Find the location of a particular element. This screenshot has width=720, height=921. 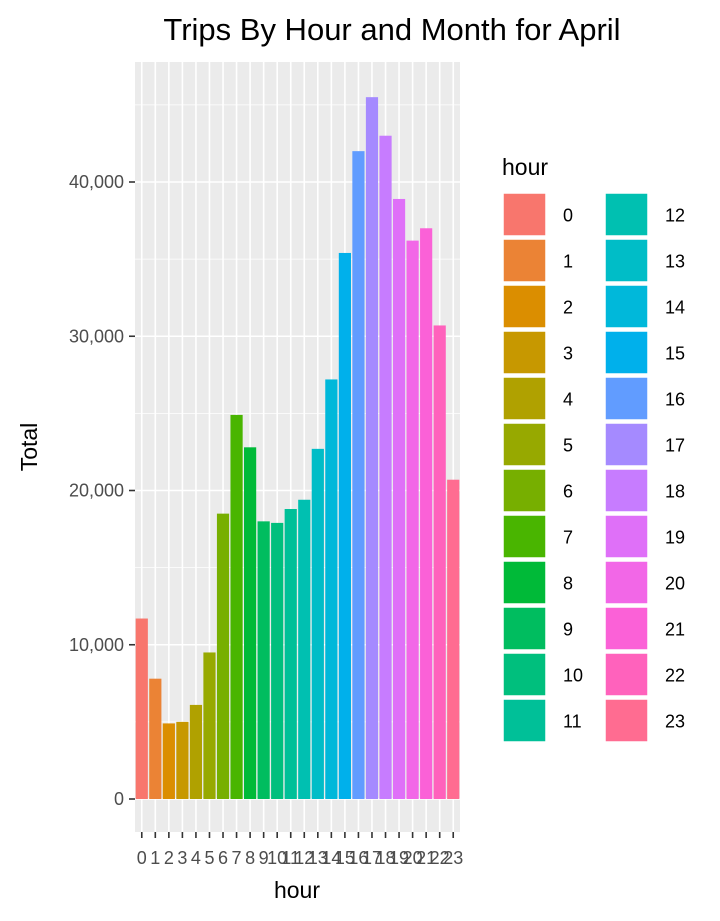

x-tick-label: 17 is located at coordinates (372, 858).